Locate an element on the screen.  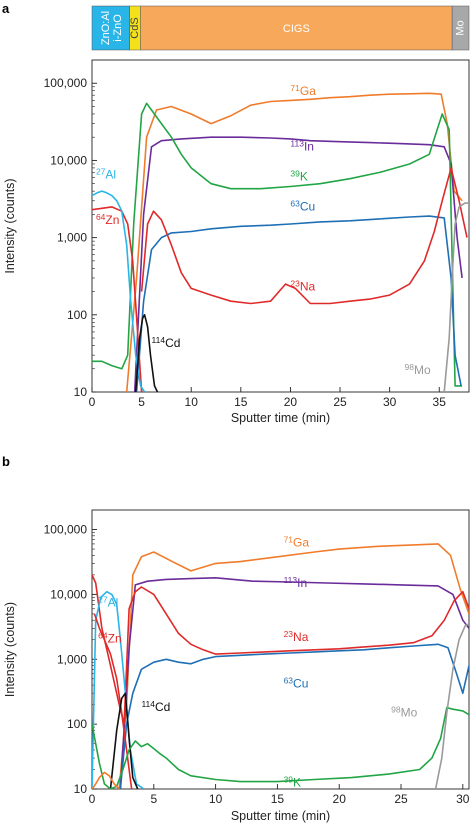
layer-izno-label: i-ZnO is located at coordinates (118, 28).